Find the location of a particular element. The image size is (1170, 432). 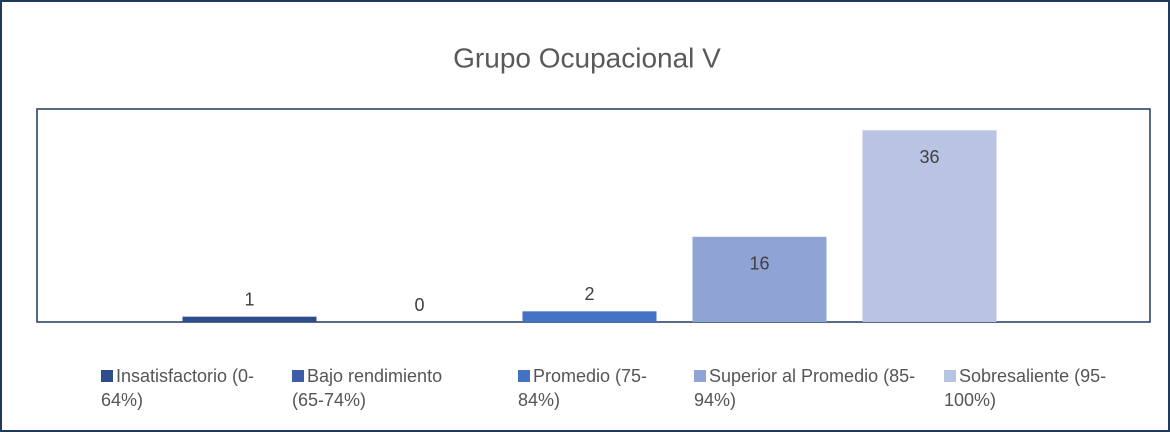

legend-label: Superior al Promedio (85-94%) is located at coordinates (805, 388).